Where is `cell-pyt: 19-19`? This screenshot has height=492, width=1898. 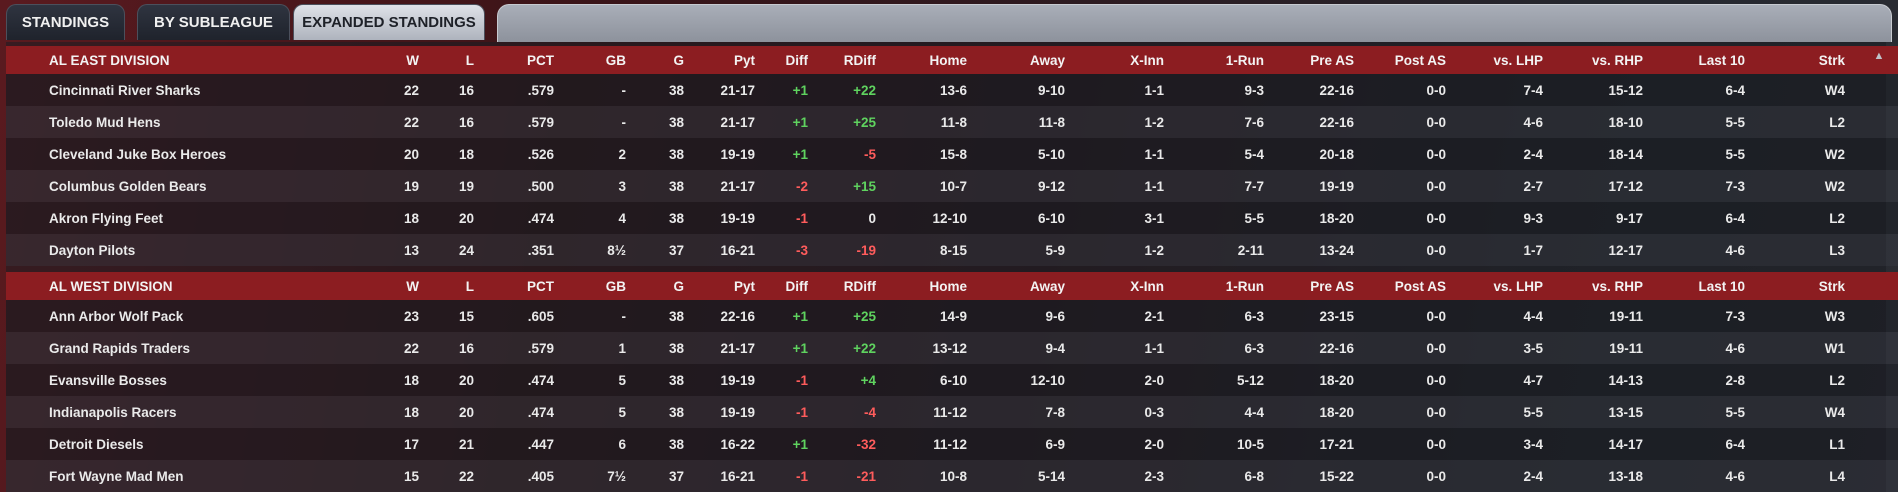 cell-pyt: 19-19 is located at coordinates (719, 154).